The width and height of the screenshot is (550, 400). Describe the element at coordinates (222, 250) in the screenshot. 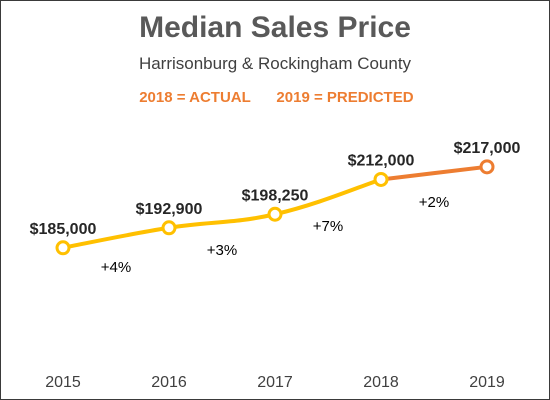

I see `change-label-2017: +3%` at that location.